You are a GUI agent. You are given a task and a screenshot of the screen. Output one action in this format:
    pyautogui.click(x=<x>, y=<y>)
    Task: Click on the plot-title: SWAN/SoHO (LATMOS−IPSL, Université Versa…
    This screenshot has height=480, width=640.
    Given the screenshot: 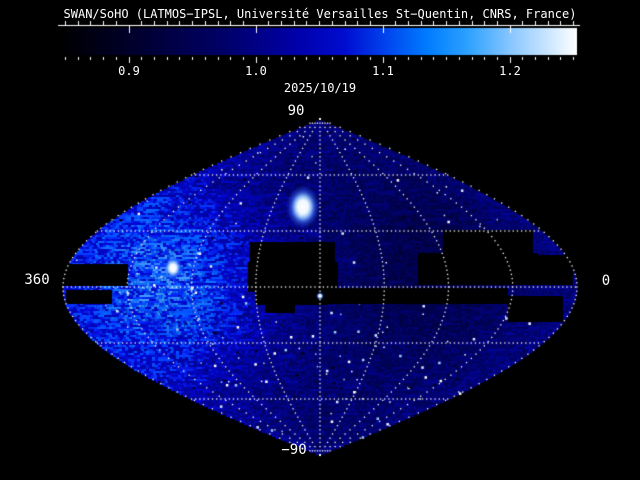 What is the action you would take?
    pyautogui.click(x=320, y=14)
    